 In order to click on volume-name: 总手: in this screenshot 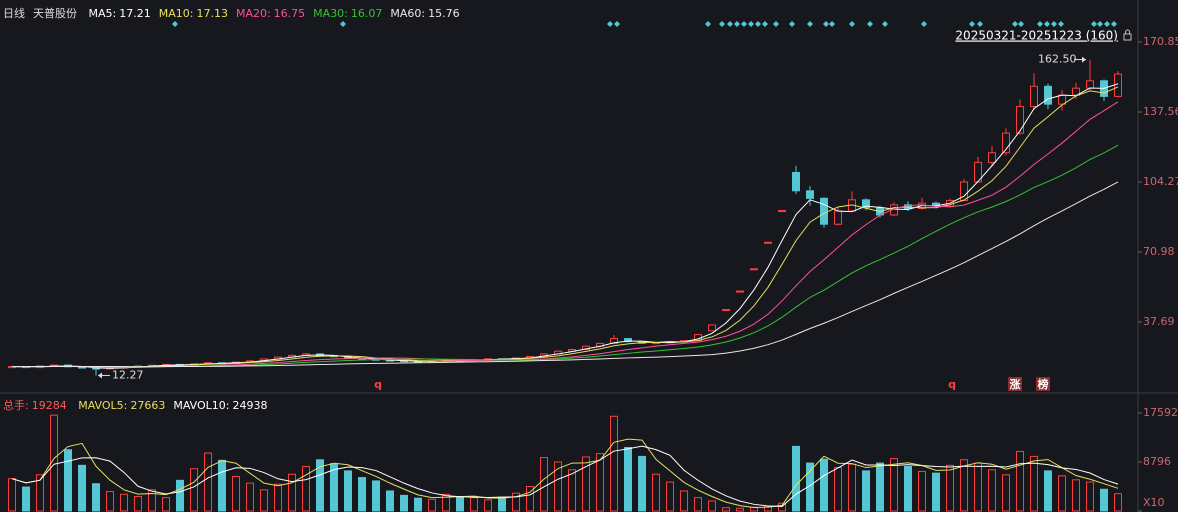, I will do `click(16, 405)`.